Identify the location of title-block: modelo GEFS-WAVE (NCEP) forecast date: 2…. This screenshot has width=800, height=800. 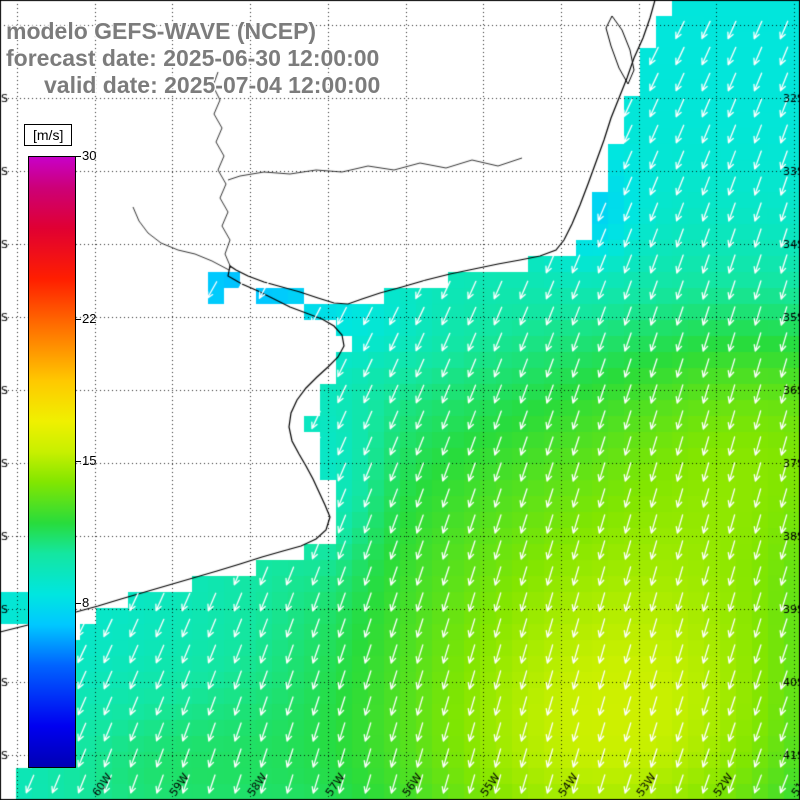
(193, 58).